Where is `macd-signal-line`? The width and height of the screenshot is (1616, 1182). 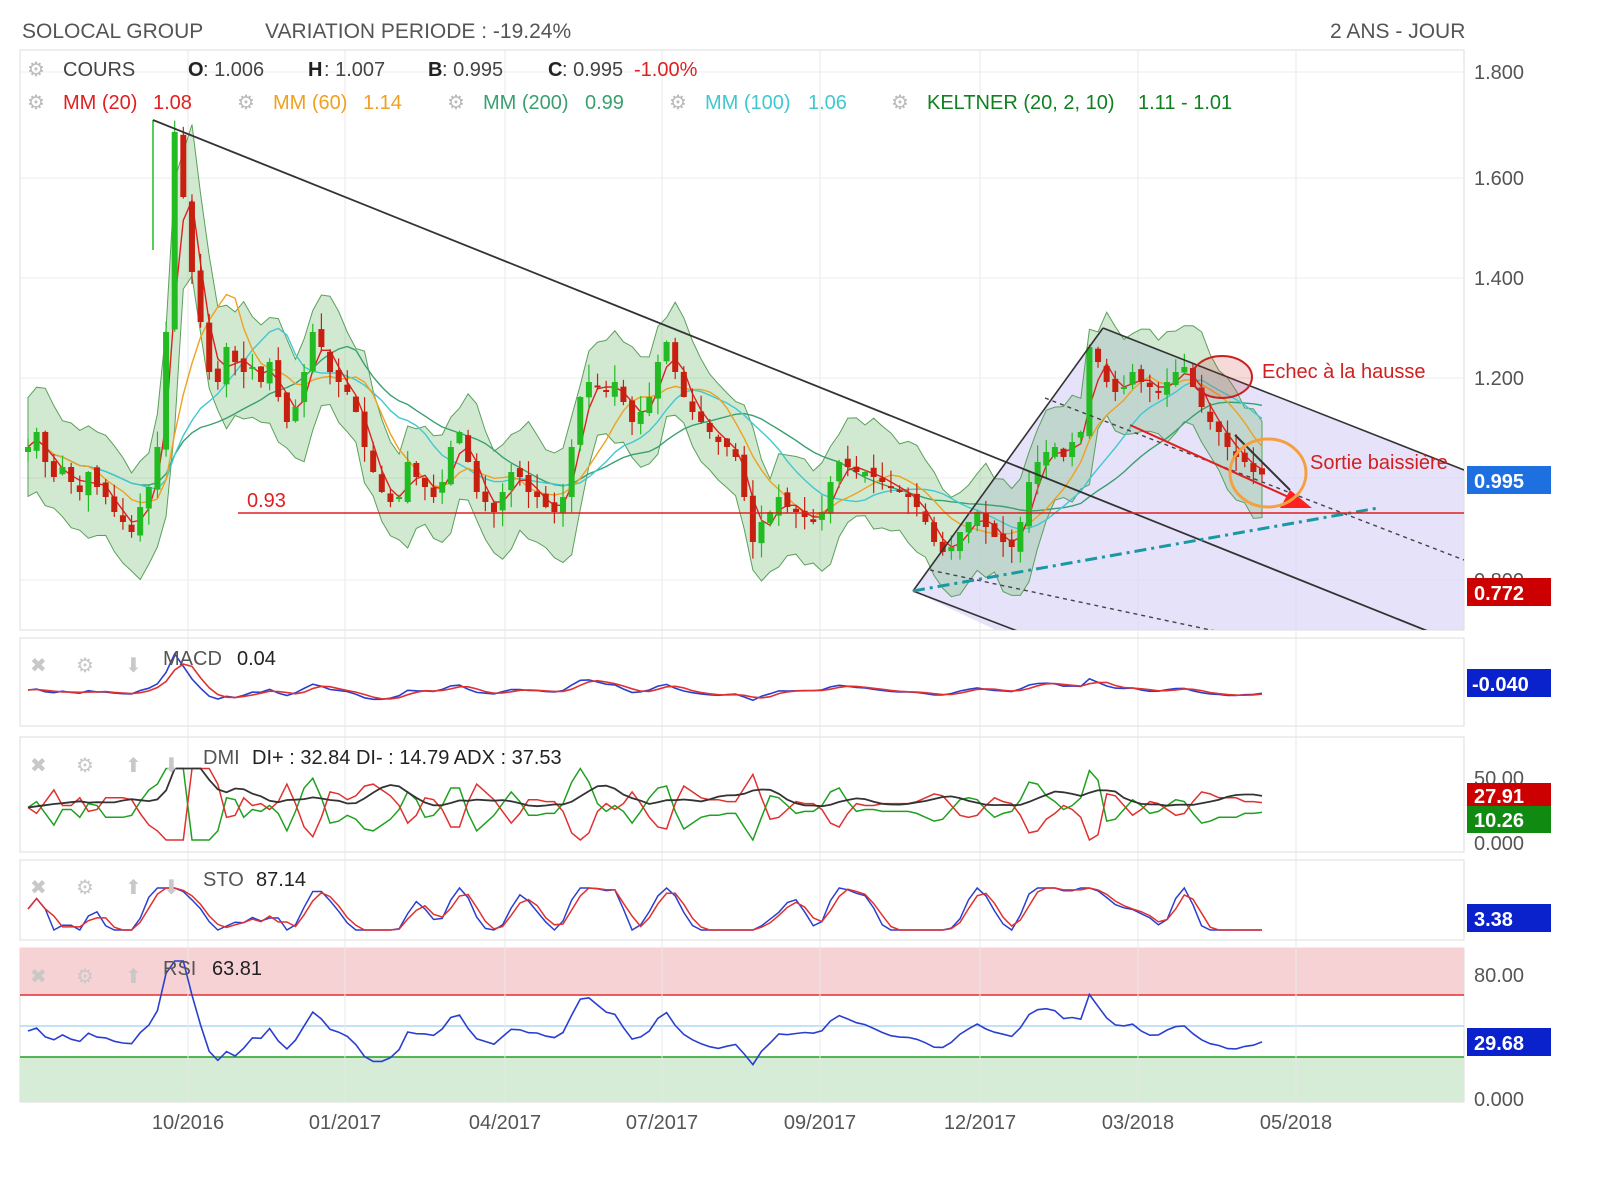 macd-signal-line is located at coordinates (645, 681).